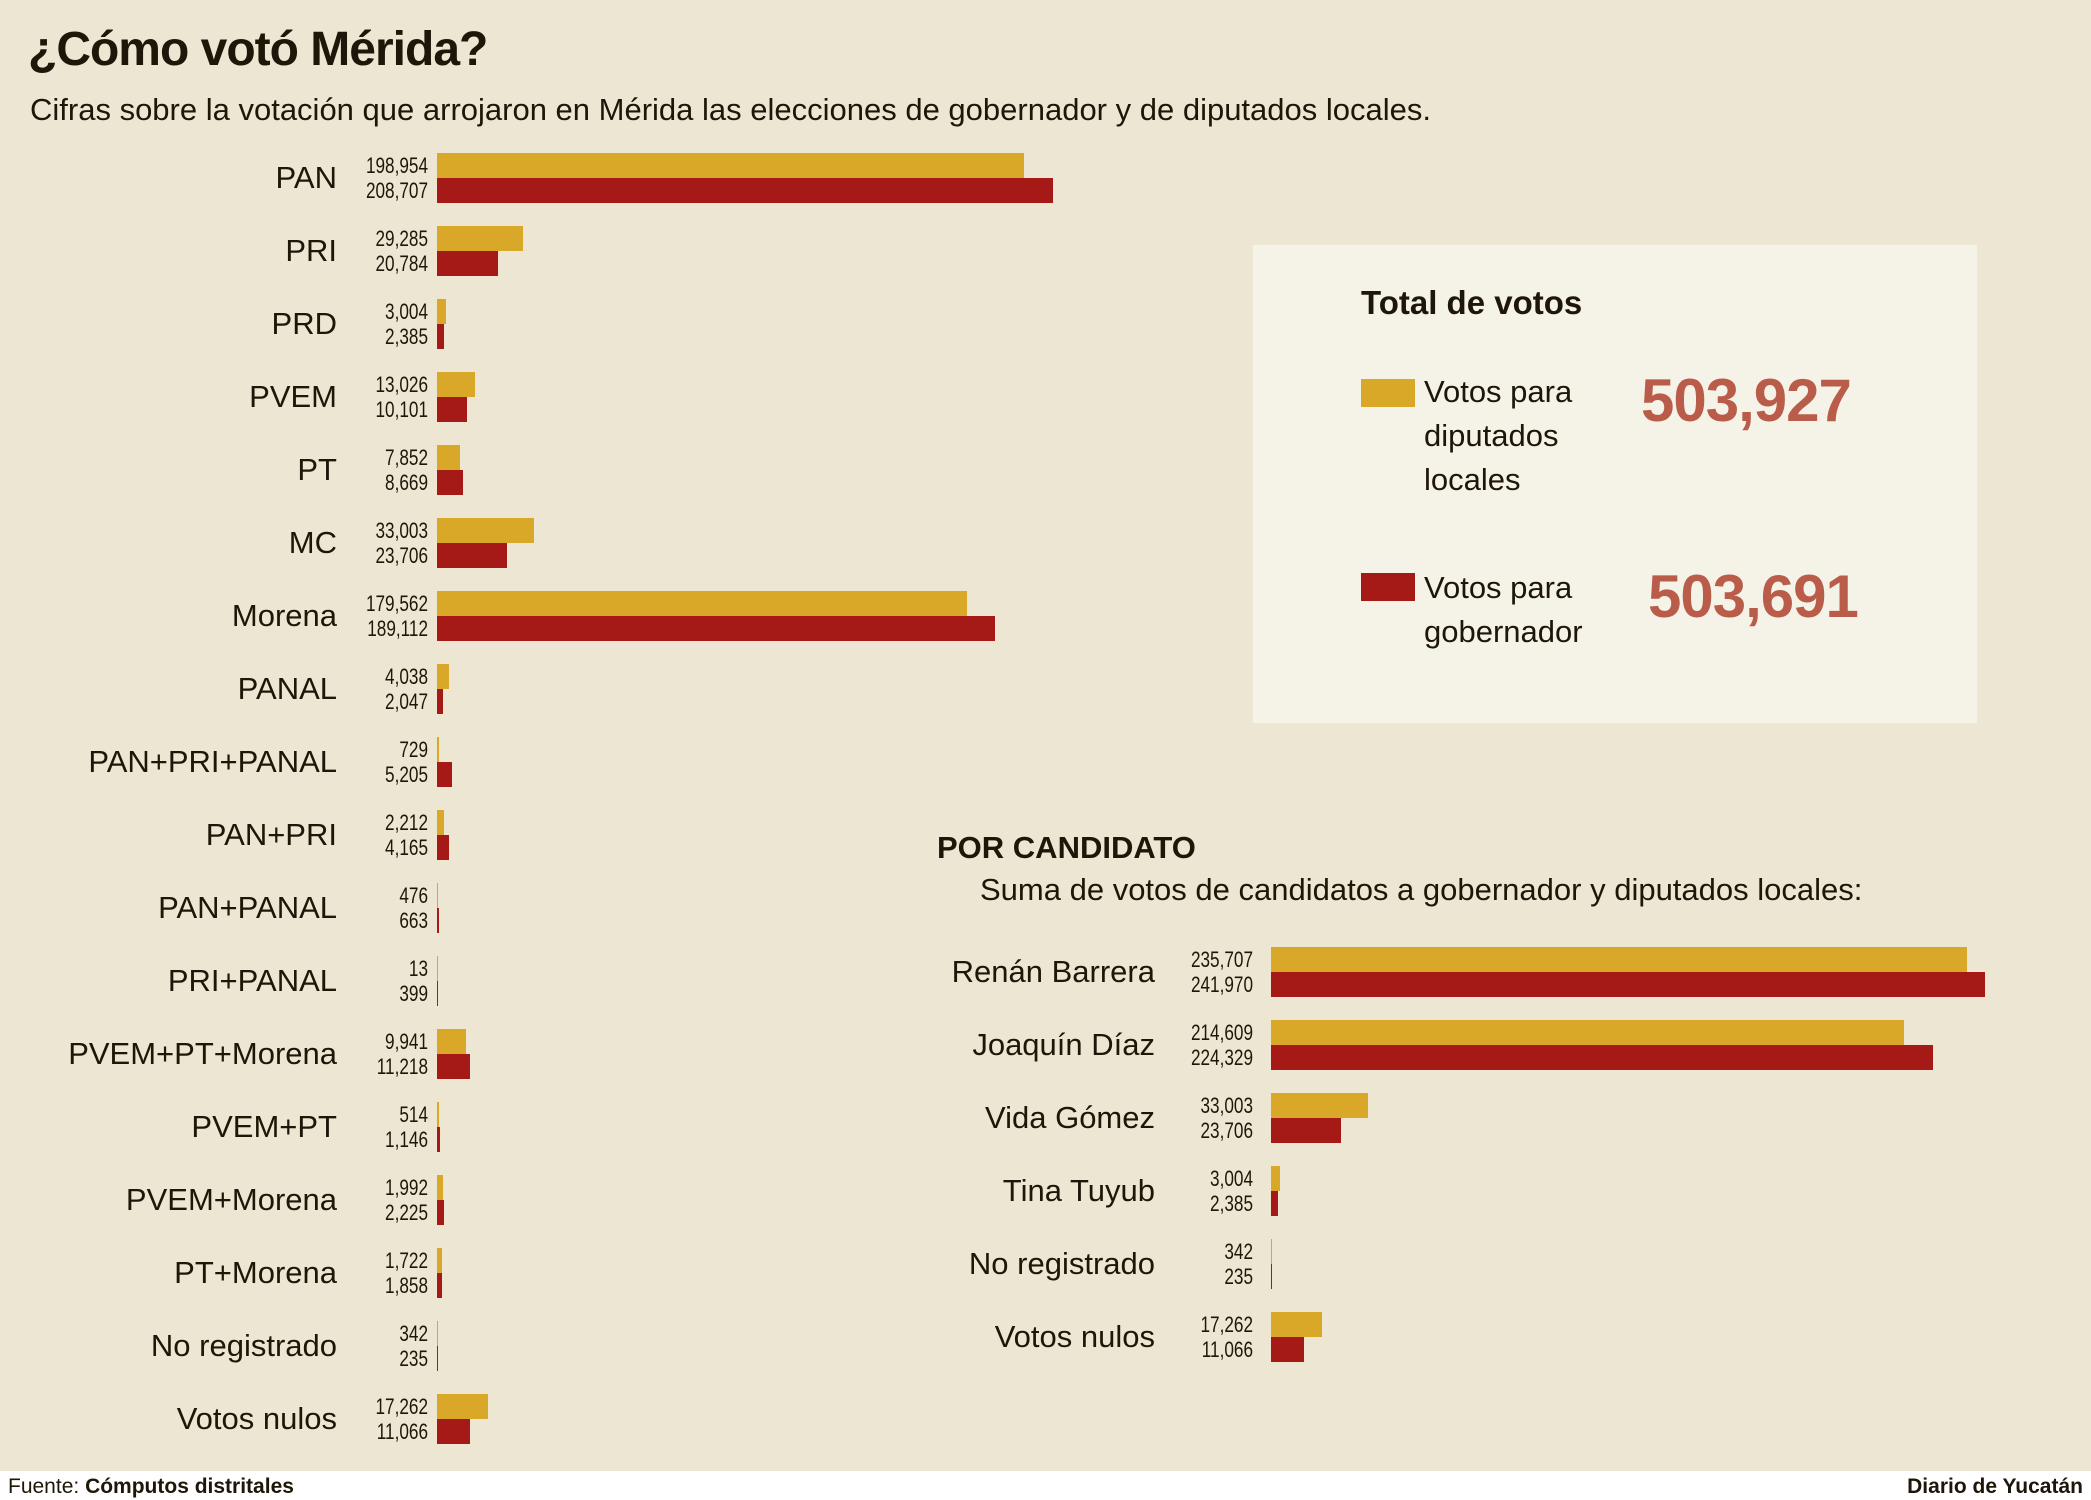 This screenshot has height=1500, width=2091. Describe the element at coordinates (287, 688) in the screenshot. I see `category-label: PANAL` at that location.